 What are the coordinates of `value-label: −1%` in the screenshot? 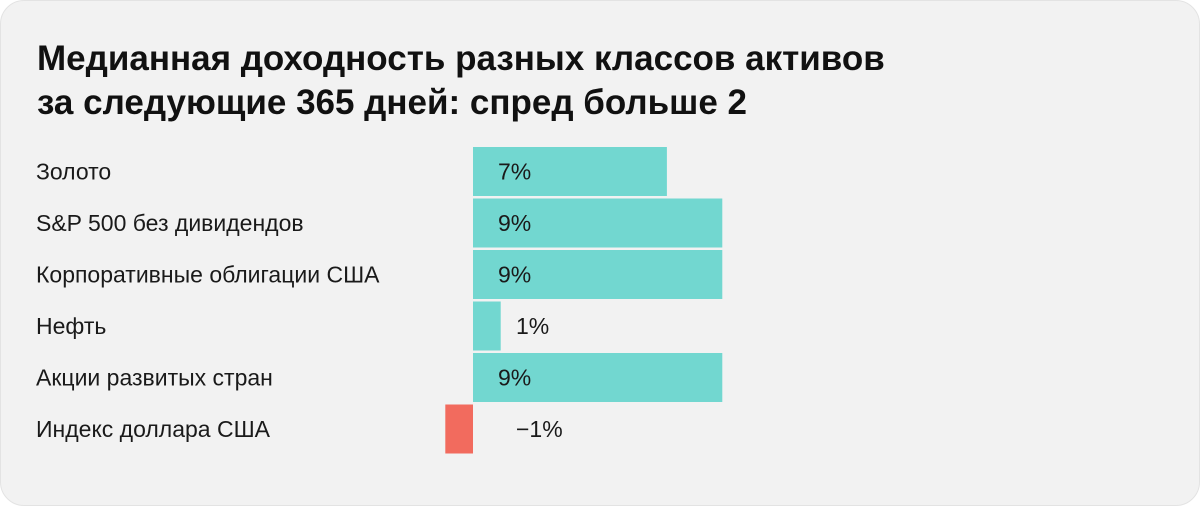 It's located at (539, 429).